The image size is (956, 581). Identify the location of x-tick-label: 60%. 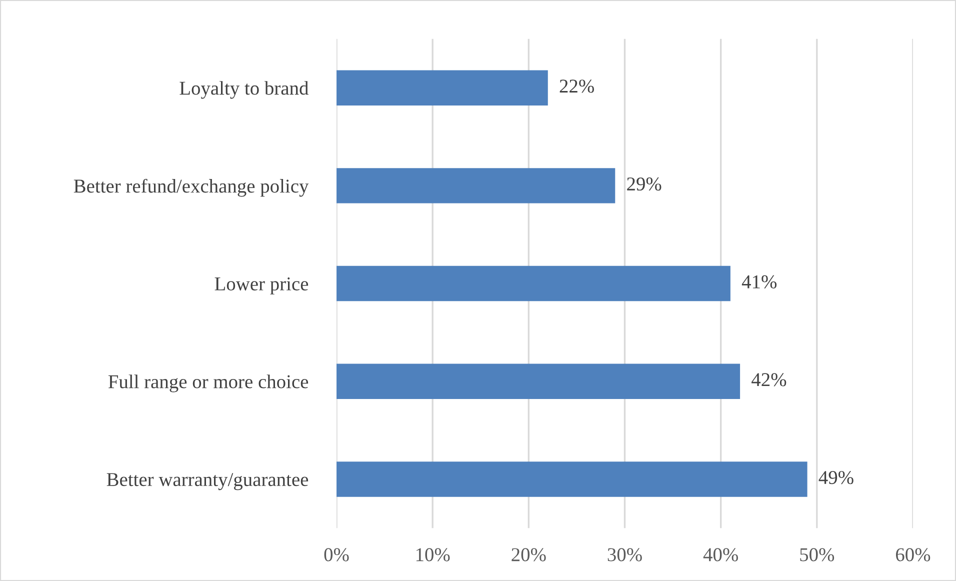
(913, 555).